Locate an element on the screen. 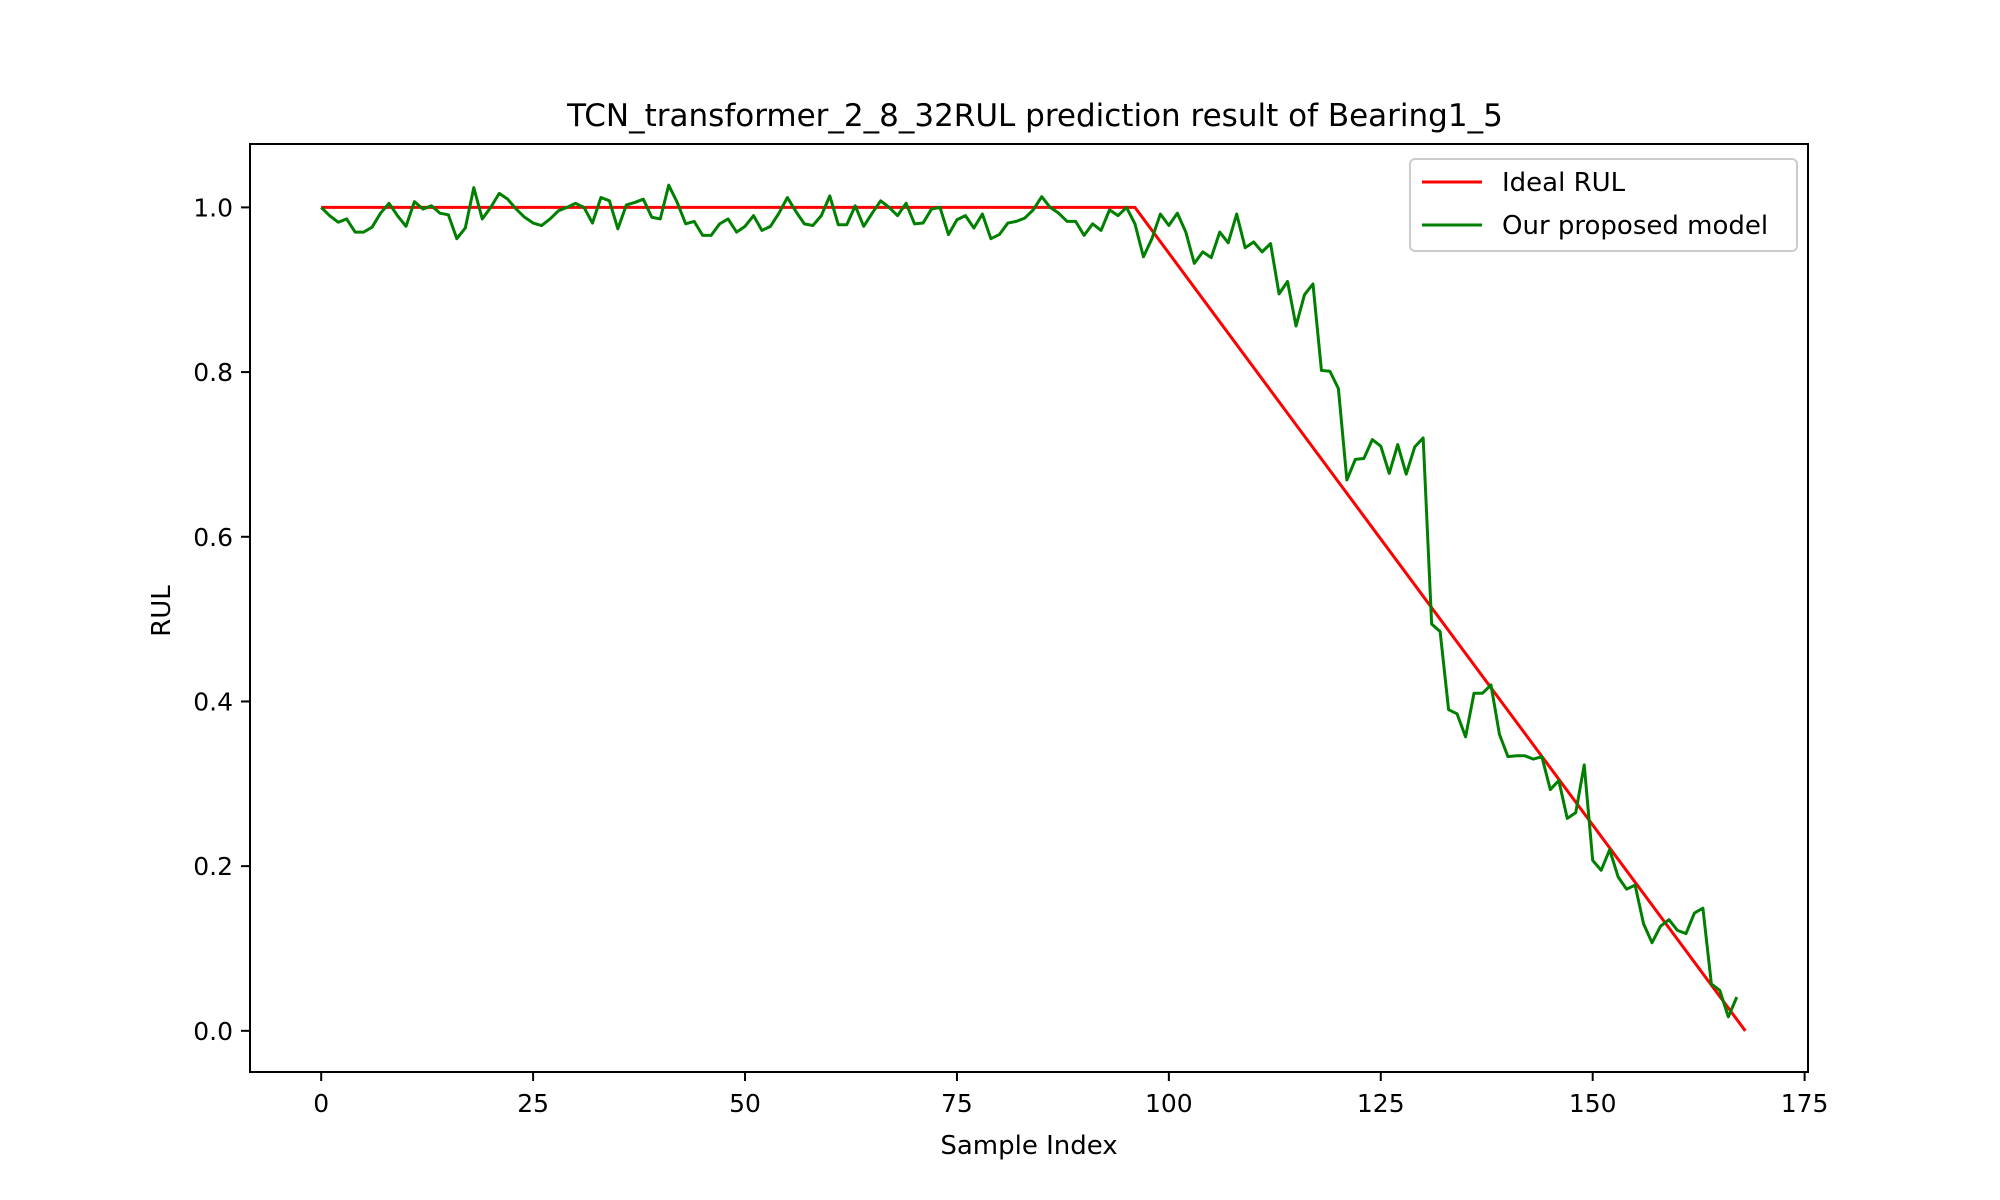 The height and width of the screenshot is (1200, 2000). legend-label-model: Our proposed model is located at coordinates (1635, 226).